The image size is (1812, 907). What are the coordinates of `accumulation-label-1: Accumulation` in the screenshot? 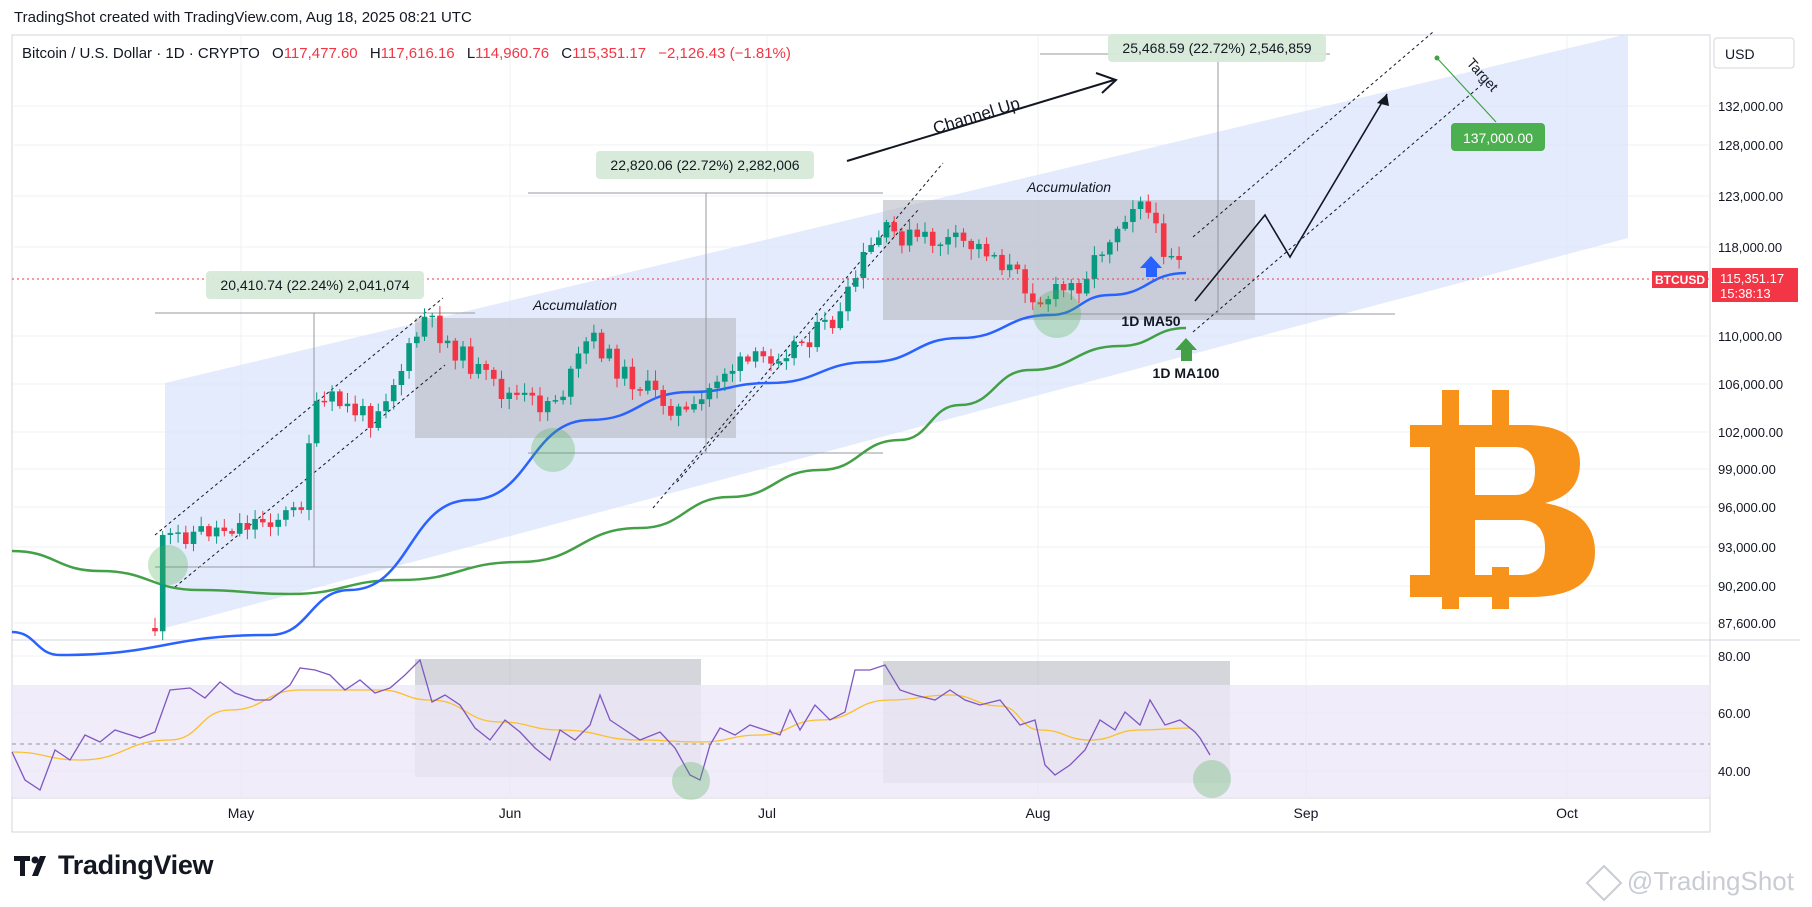 It's located at (574, 305).